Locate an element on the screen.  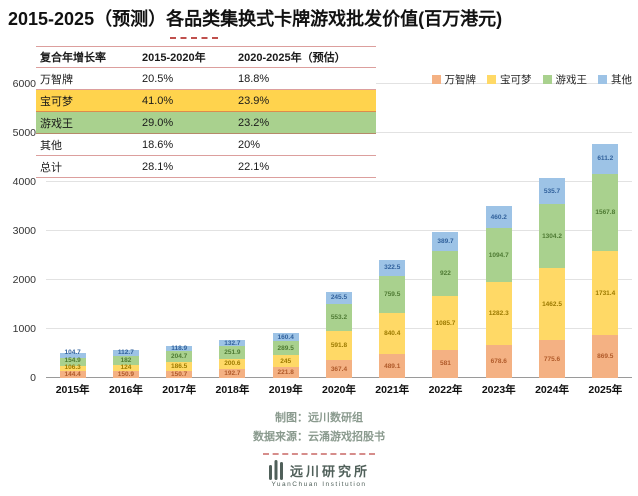
table-row: 宝可梦 41.0% 23.9% is located at coordinates (206, 101).